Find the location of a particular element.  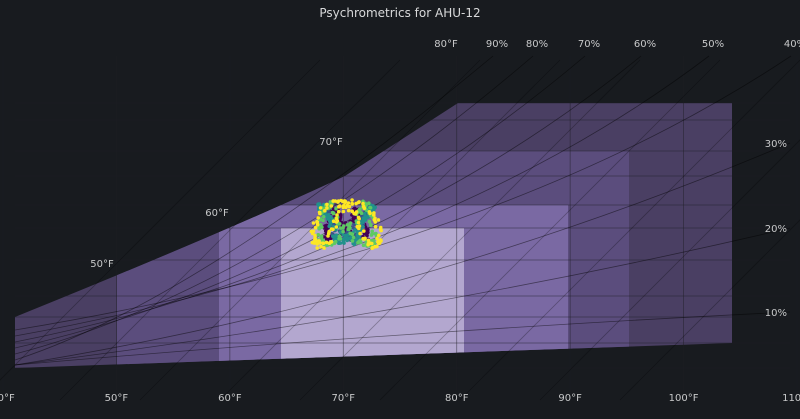

x-tick-label: 50°F is located at coordinates (117, 398).